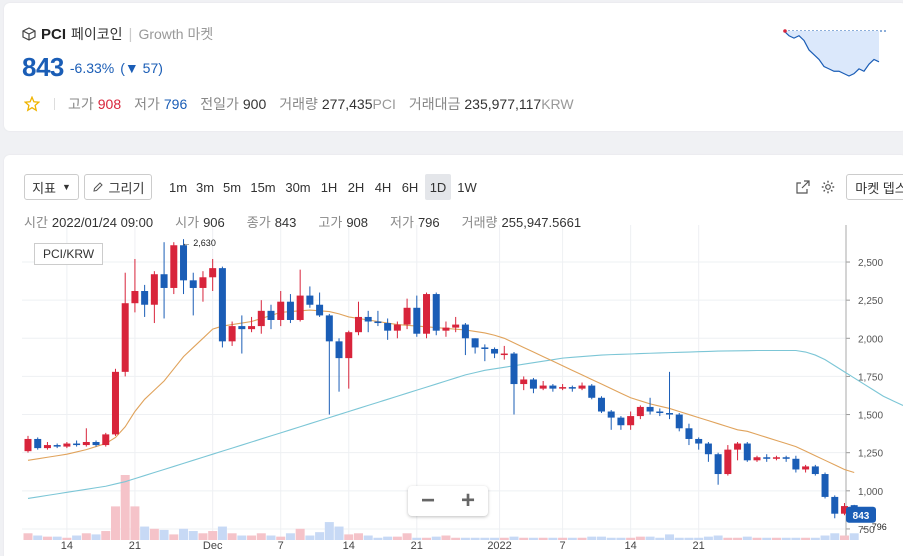 This screenshot has height=556, width=903. Describe the element at coordinates (232, 187) in the screenshot. I see `interval-5m: 5m` at that location.